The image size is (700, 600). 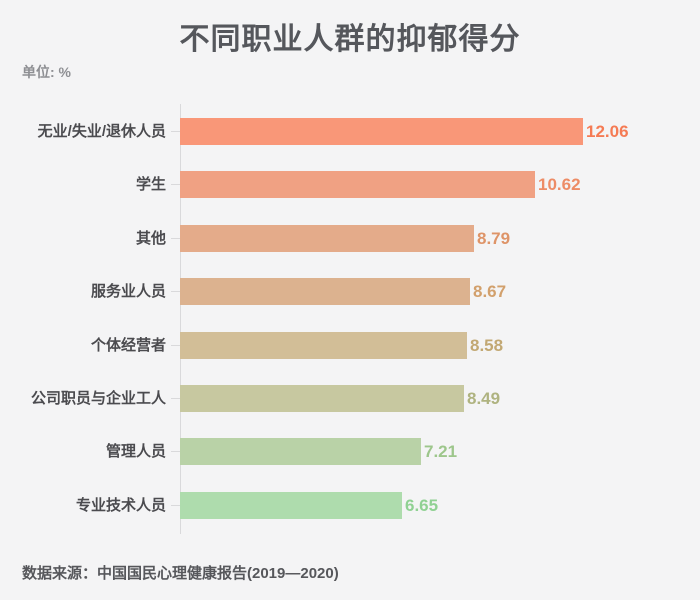 I want to click on category-label: 学生, so click(x=150, y=185).